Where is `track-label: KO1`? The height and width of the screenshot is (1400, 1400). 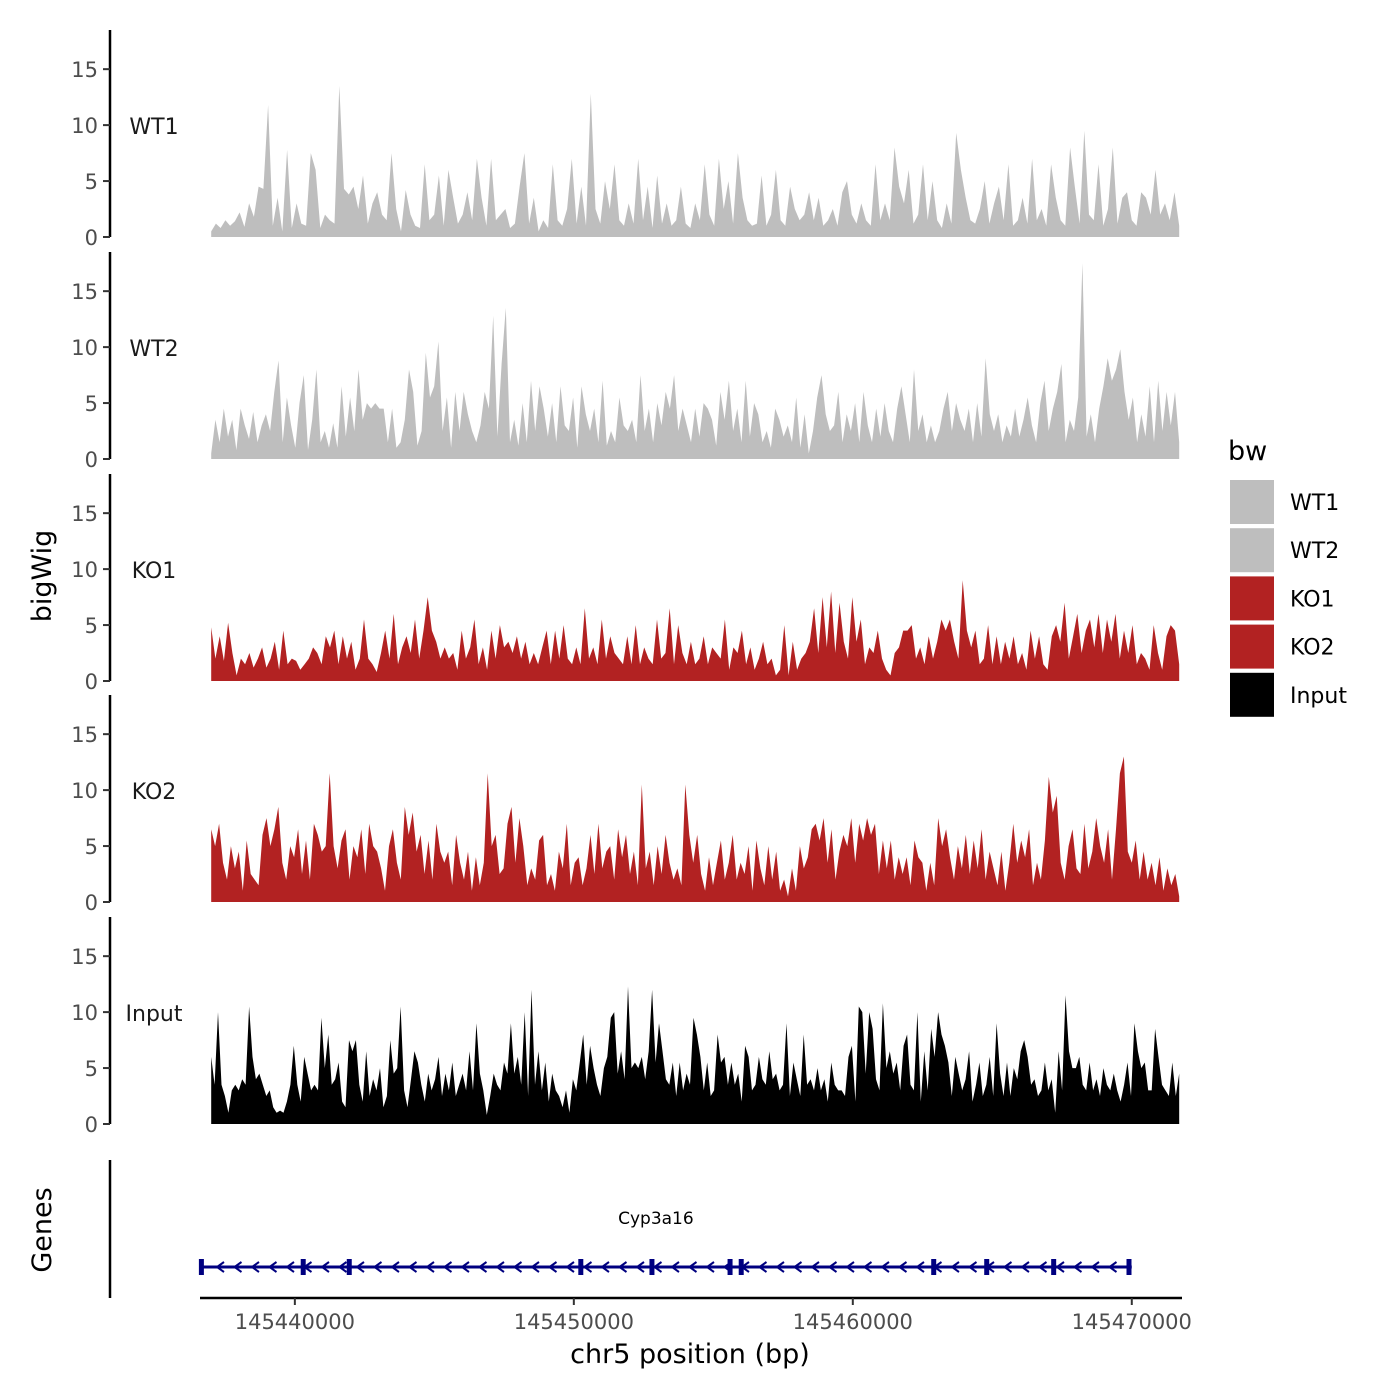 track-label: KO1 is located at coordinates (154, 571).